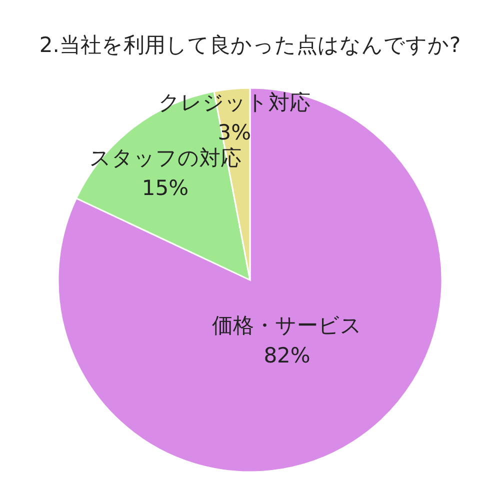  I want to click on chart-title: 2.当社を利用して良かった点はなんですか?, so click(250, 45).